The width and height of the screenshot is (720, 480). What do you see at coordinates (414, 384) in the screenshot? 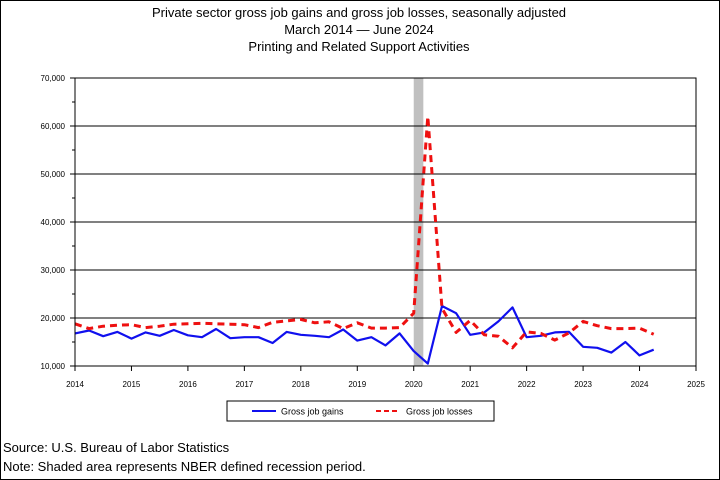
I see `x-tick-label: 2020` at bounding box center [414, 384].